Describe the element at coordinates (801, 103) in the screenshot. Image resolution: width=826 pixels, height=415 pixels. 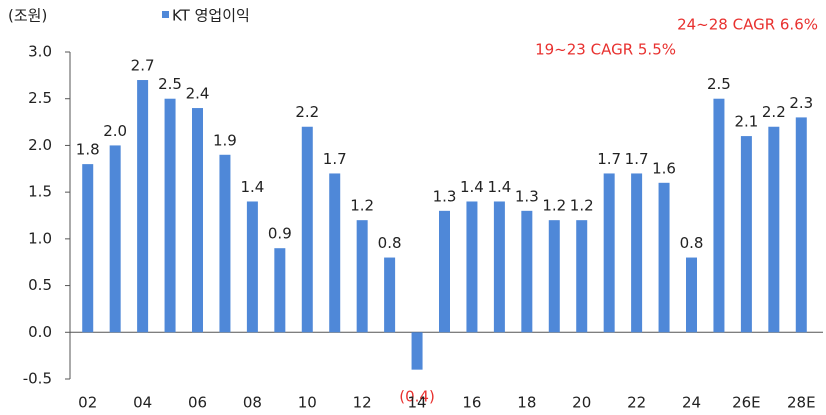
I see `data-label: 2.3` at that location.